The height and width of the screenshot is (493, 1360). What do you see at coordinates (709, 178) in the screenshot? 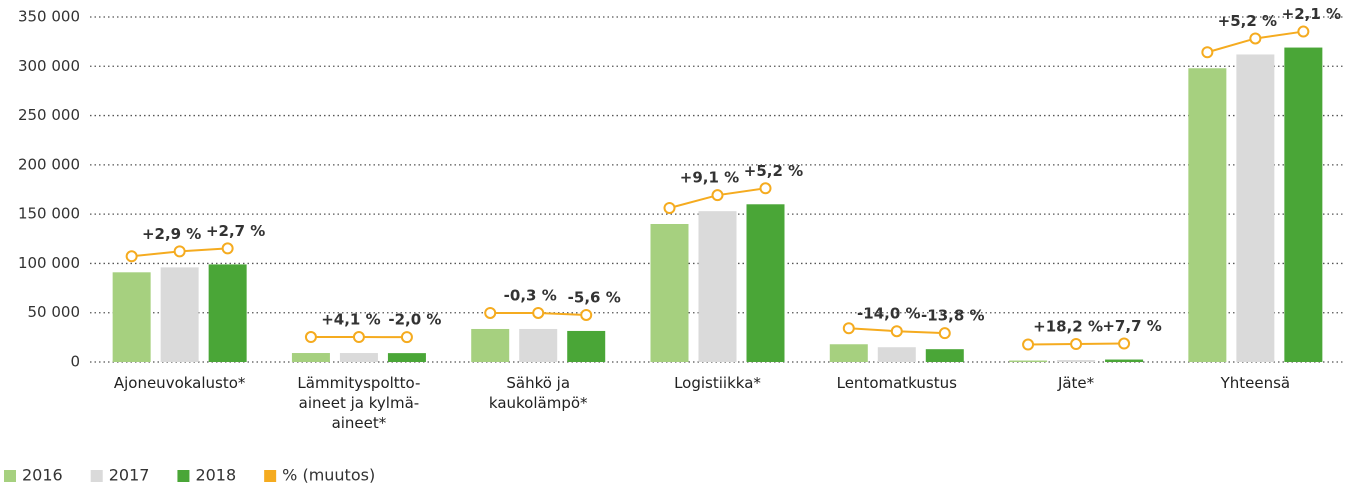
I see `change-label: +9,1 %` at bounding box center [709, 178].